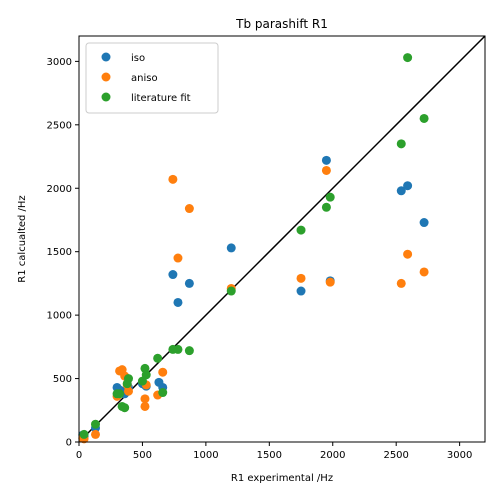 The height and width of the screenshot is (500, 500). What do you see at coordinates (205, 455) in the screenshot?
I see `x-tick-label: 1000` at bounding box center [205, 455].